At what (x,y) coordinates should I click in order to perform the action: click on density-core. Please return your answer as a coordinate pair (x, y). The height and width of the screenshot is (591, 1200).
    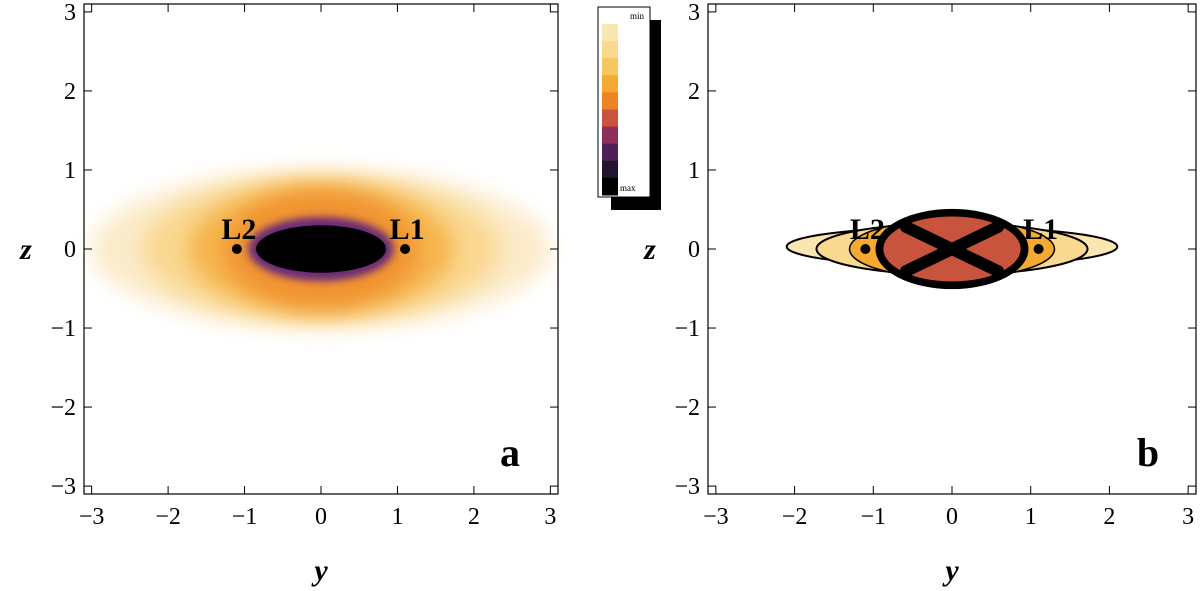
    Looking at the image, I should click on (321, 249).